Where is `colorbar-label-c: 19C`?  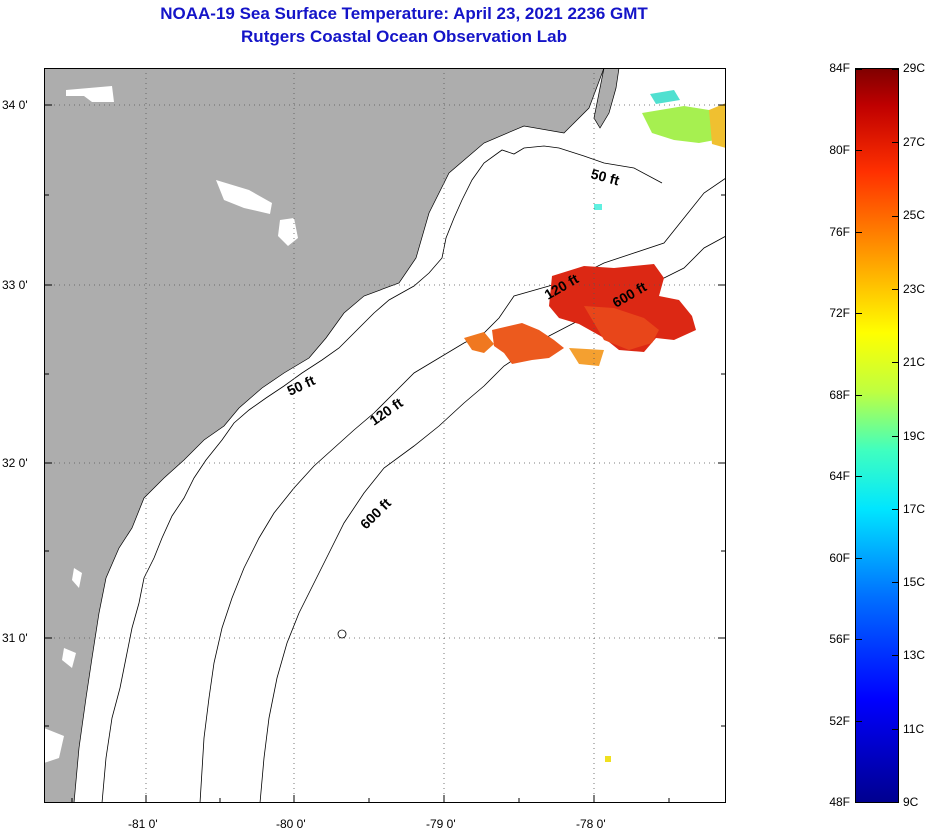
colorbar-label-c: 19C is located at coordinates (914, 436).